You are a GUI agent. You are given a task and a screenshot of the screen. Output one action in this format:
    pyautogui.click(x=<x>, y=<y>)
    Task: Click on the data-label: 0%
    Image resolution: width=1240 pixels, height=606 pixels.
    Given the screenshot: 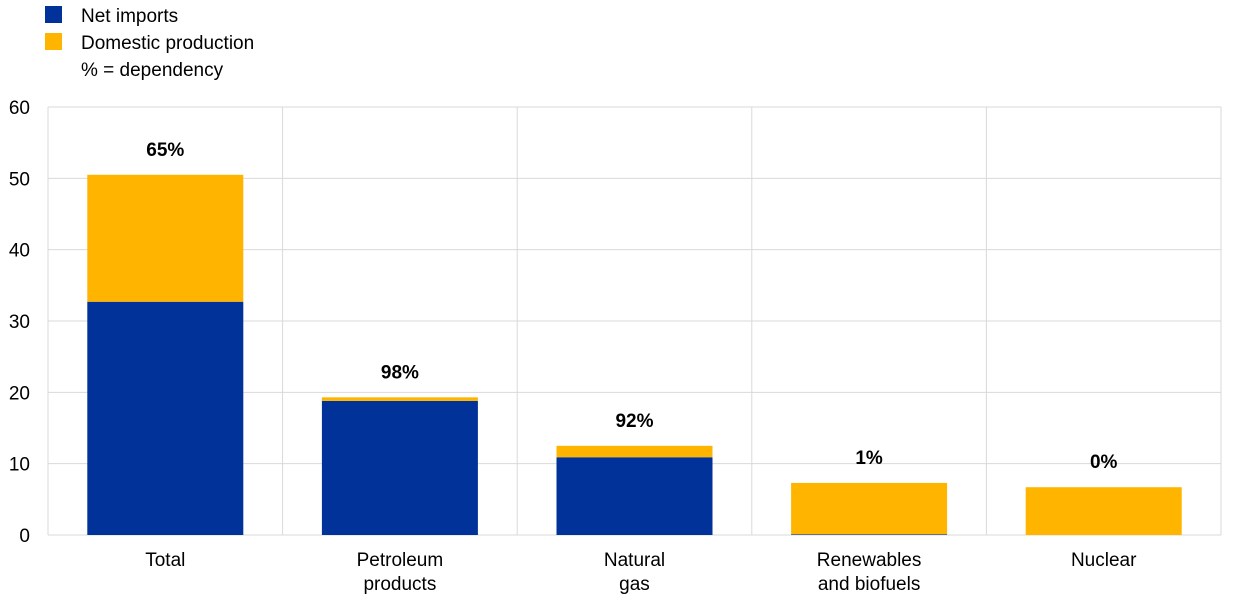 What is the action you would take?
    pyautogui.click(x=1104, y=462)
    